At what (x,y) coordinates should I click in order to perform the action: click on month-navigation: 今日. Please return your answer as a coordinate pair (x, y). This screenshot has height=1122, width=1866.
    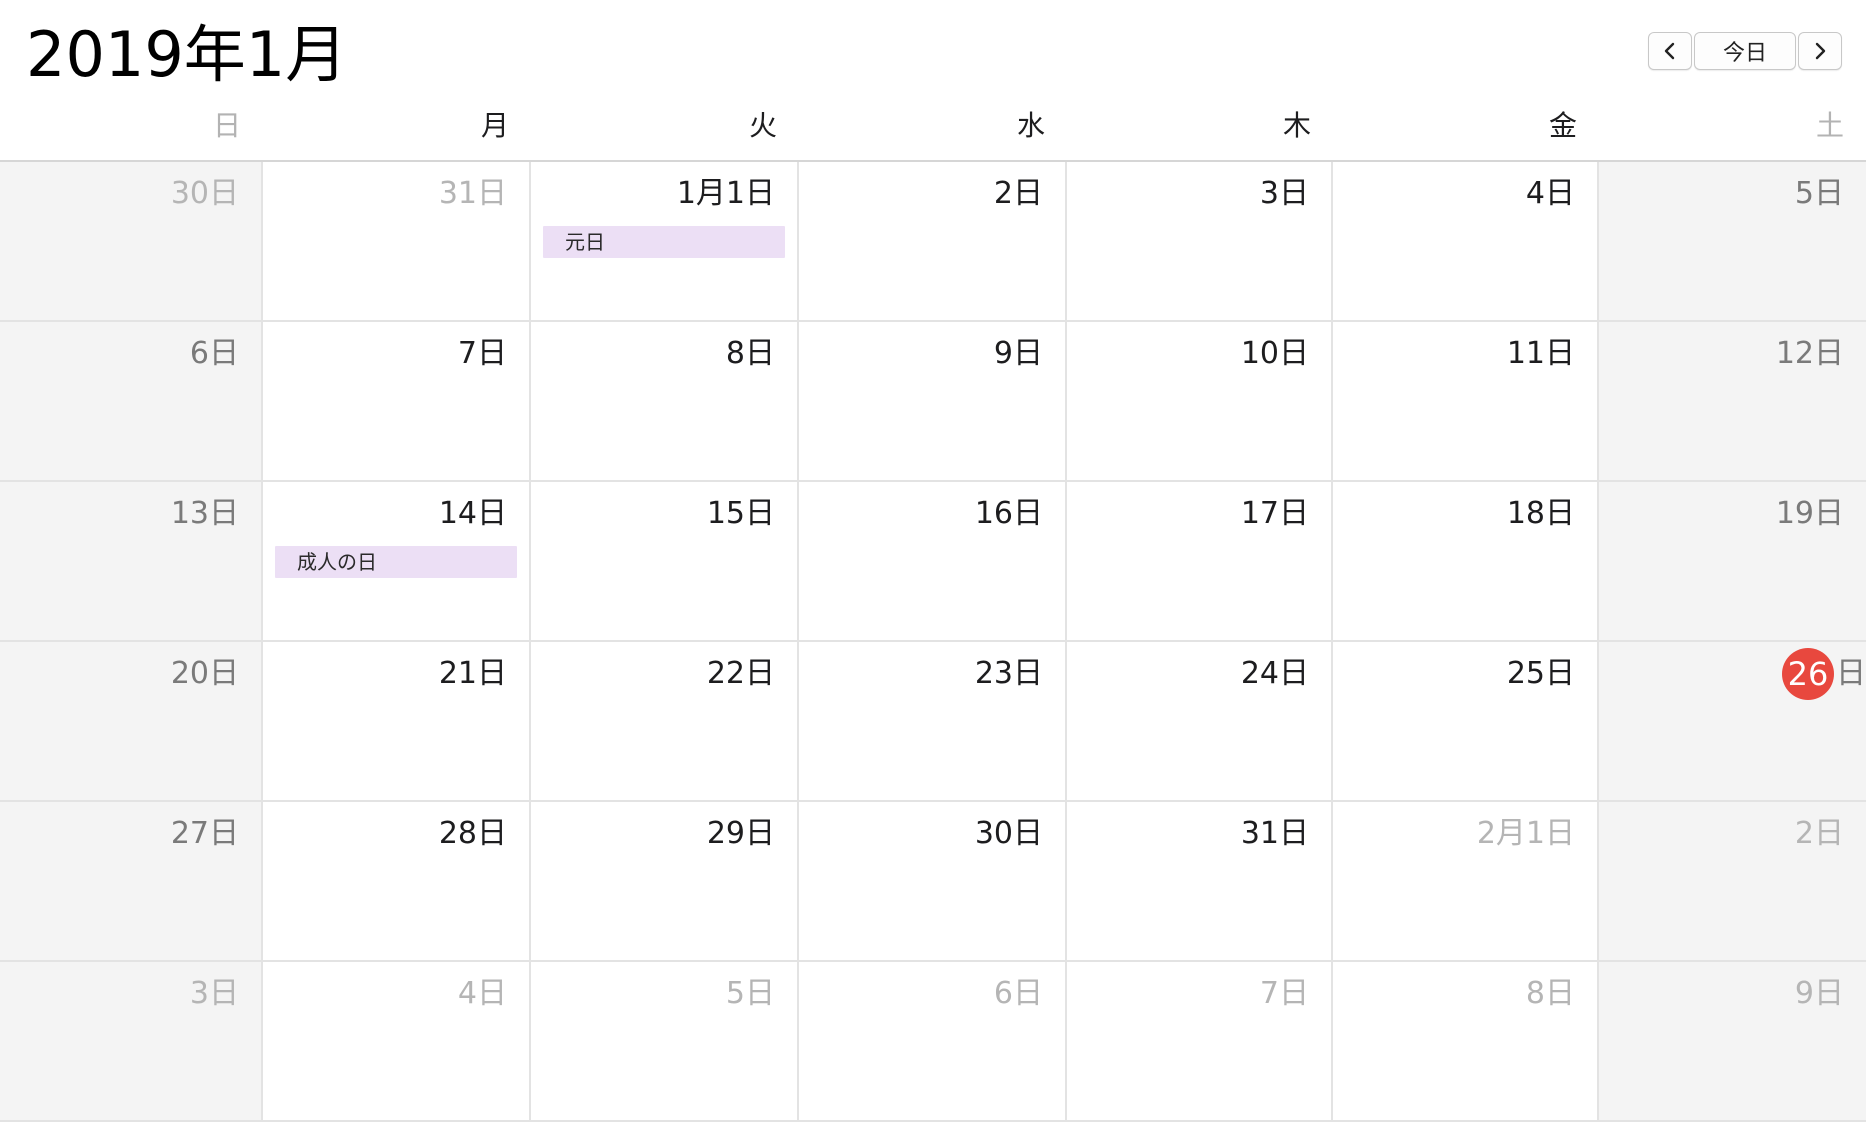
    Looking at the image, I should click on (1745, 53).